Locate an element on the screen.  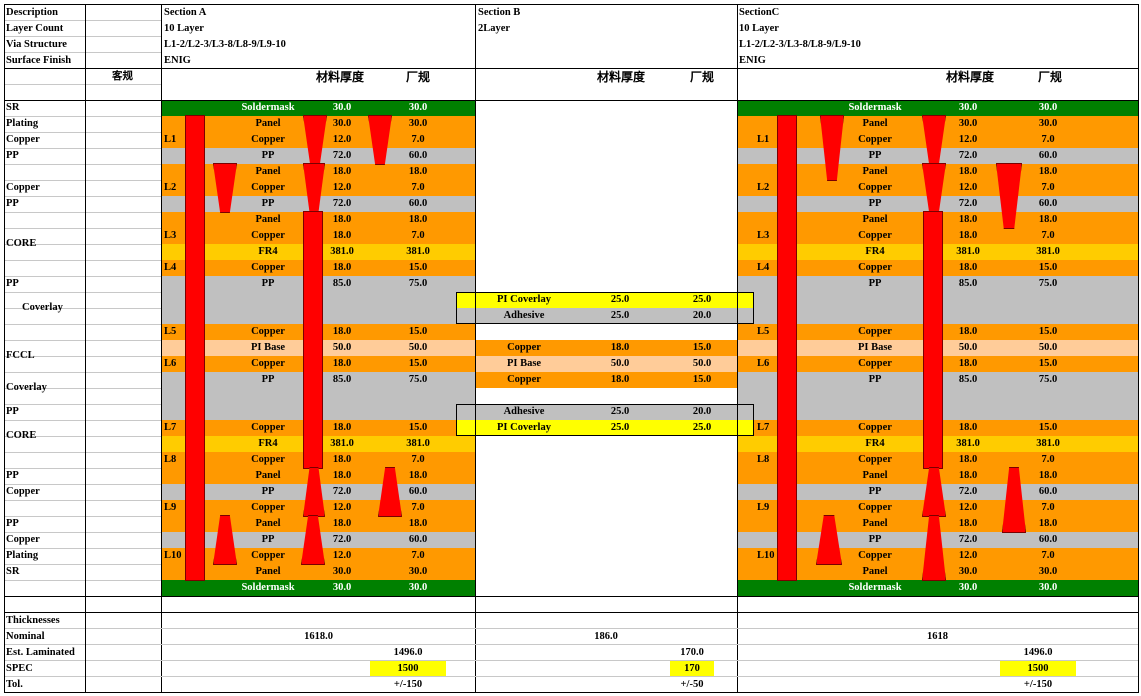
b-factory-thickness: 50.0 is located at coordinates (702, 363).